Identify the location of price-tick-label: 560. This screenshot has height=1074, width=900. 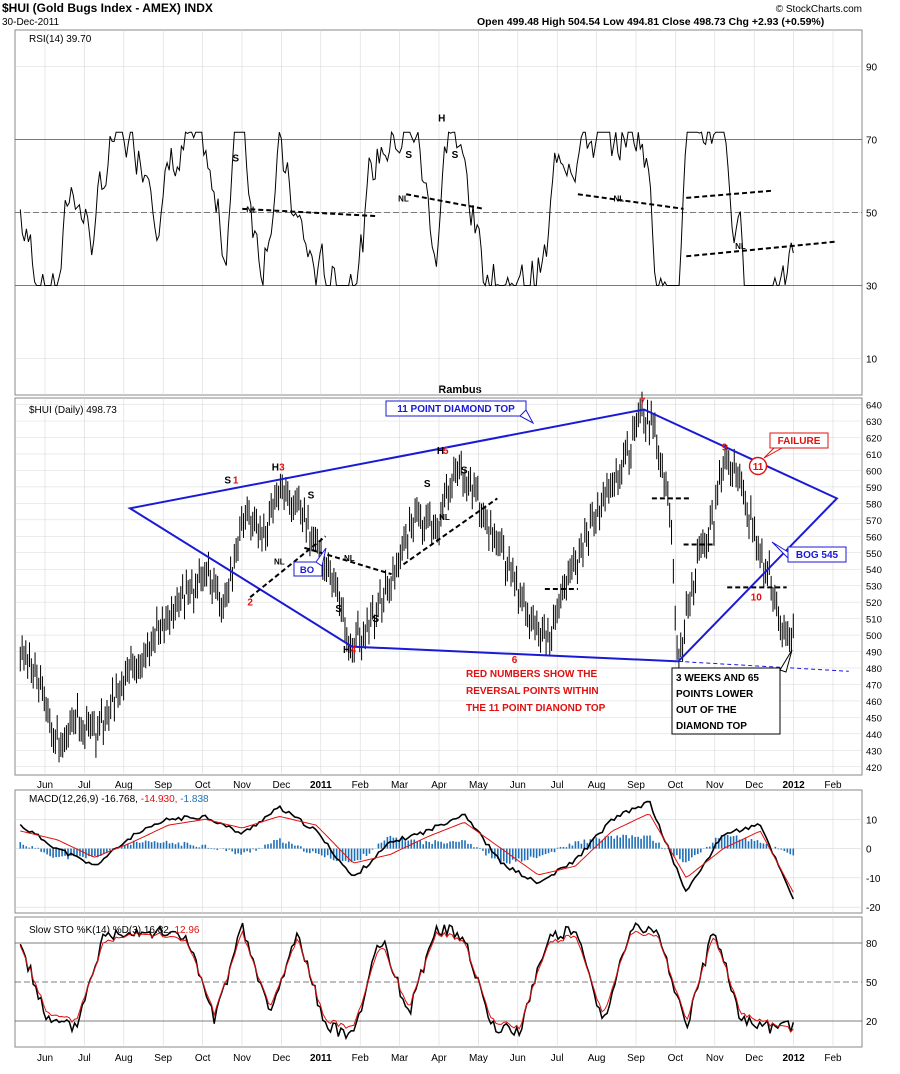
(874, 537).